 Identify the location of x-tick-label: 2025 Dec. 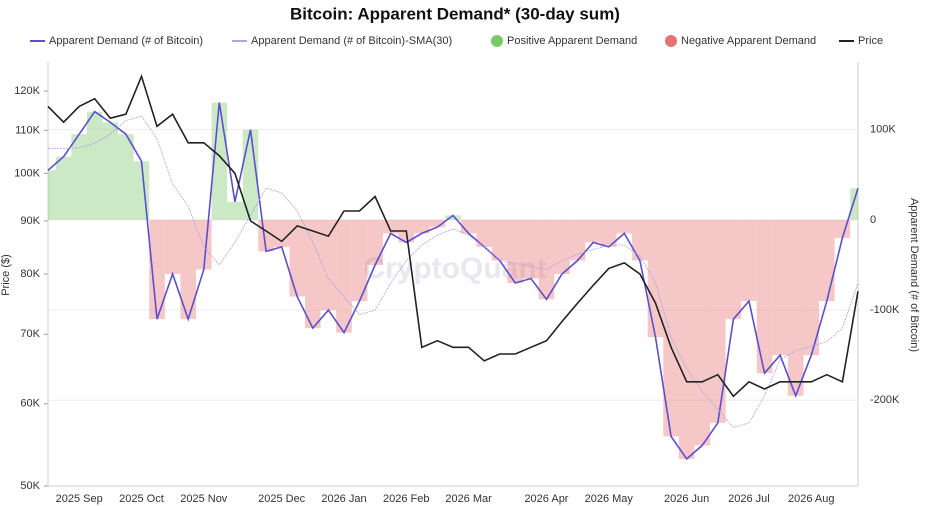
(282, 499).